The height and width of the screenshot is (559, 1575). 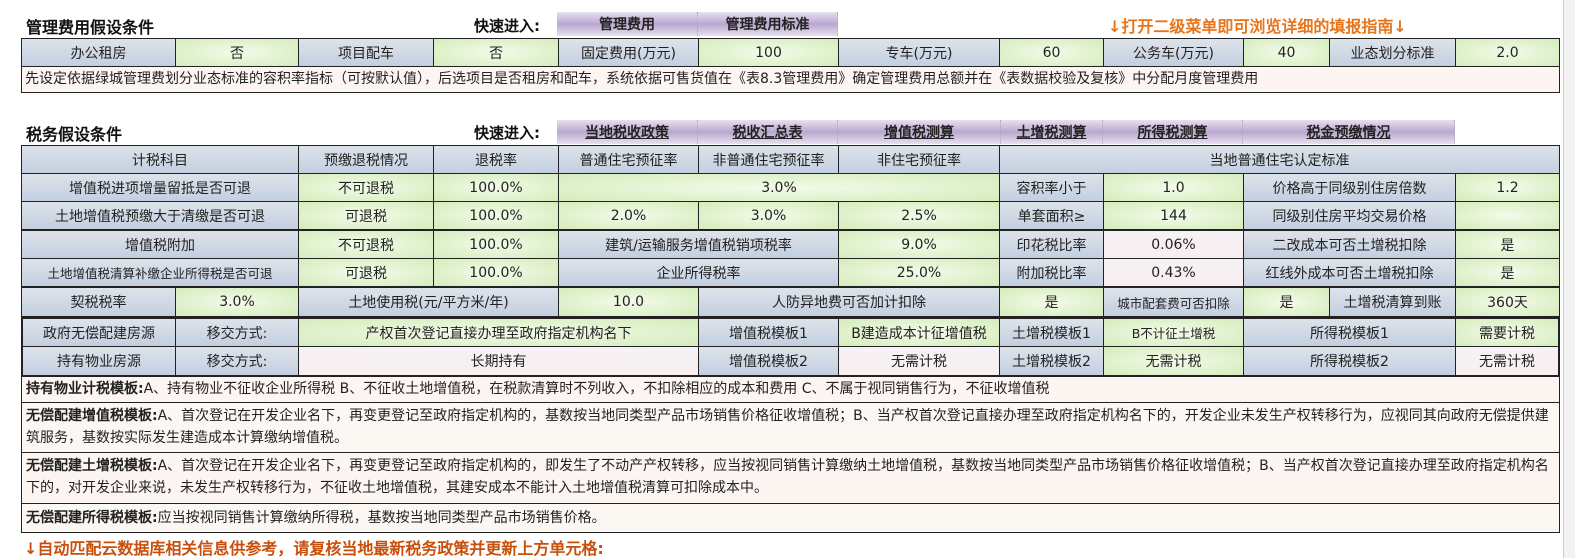 What do you see at coordinates (92, 466) in the screenshot?
I see `note-title: 无偿配建土增税模板:` at bounding box center [92, 466].